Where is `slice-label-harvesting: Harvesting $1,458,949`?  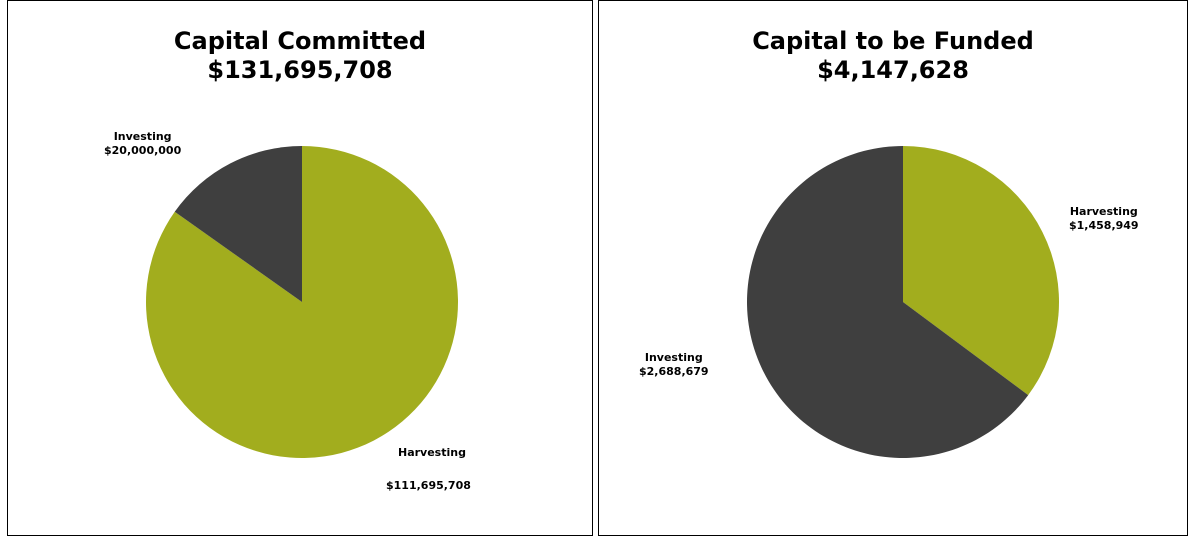
slice-label-harvesting: Harvesting $1,458,949 is located at coordinates (1104, 218).